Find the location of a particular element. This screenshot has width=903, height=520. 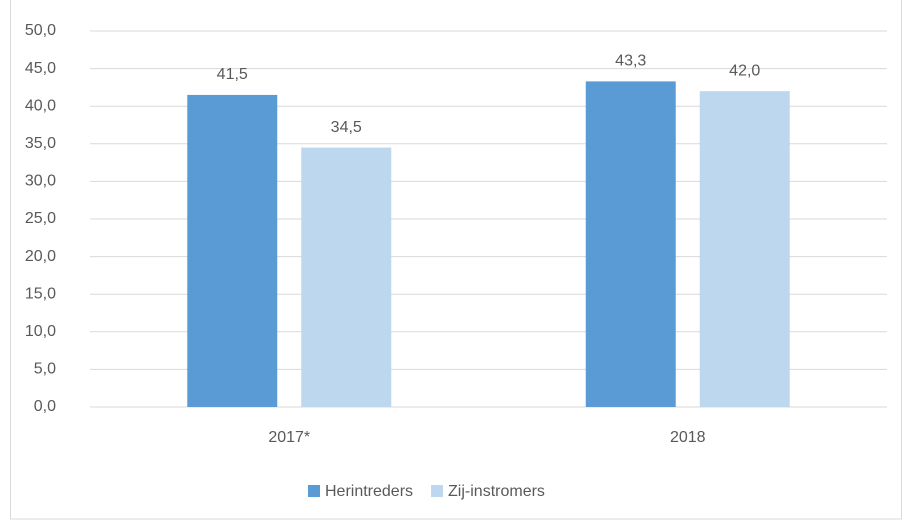

legend-label: Zij-instromers is located at coordinates (496, 491).